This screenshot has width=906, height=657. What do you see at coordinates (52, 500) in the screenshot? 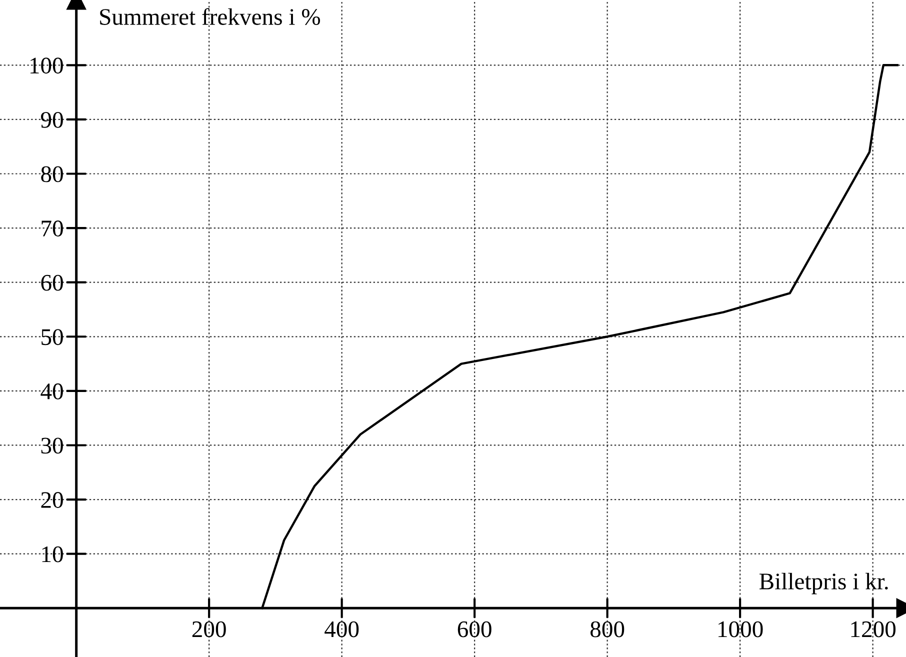
I see `y-tick-label: 20` at bounding box center [52, 500].